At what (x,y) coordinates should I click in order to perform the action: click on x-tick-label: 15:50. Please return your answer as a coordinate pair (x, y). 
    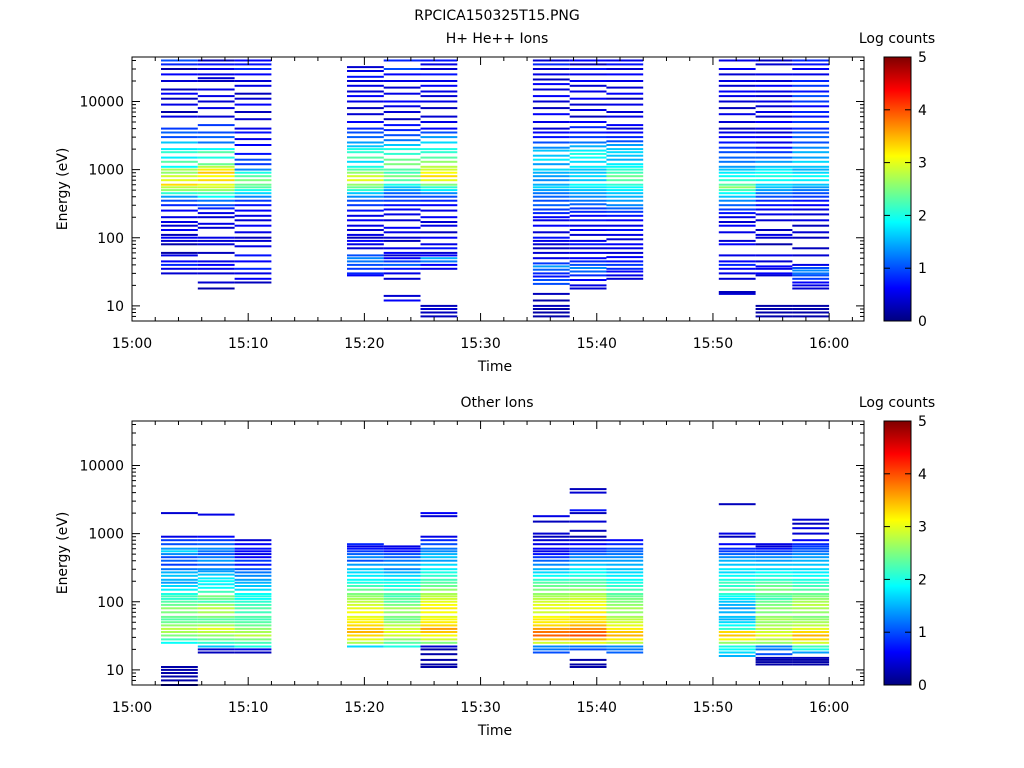
    Looking at the image, I should click on (713, 708).